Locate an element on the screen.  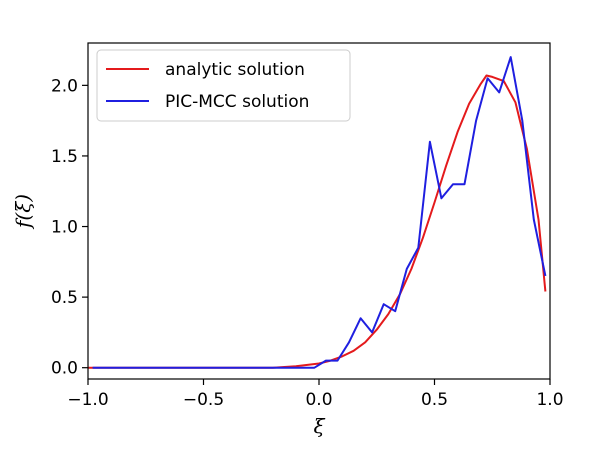
x-tick-label: −1.0 is located at coordinates (87, 400).